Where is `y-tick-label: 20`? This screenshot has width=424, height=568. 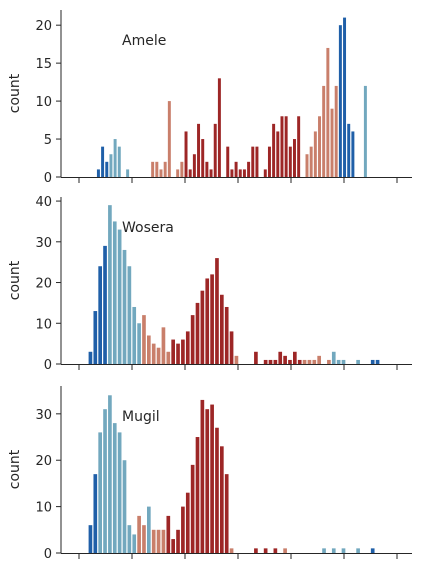
y-tick-label: 20 is located at coordinates (43, 461).